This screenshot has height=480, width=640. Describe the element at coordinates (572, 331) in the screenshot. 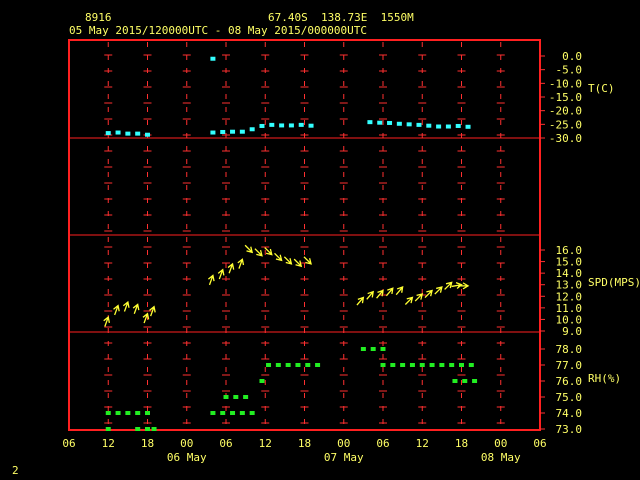

I see `y-tick-label: 9.0` at that location.